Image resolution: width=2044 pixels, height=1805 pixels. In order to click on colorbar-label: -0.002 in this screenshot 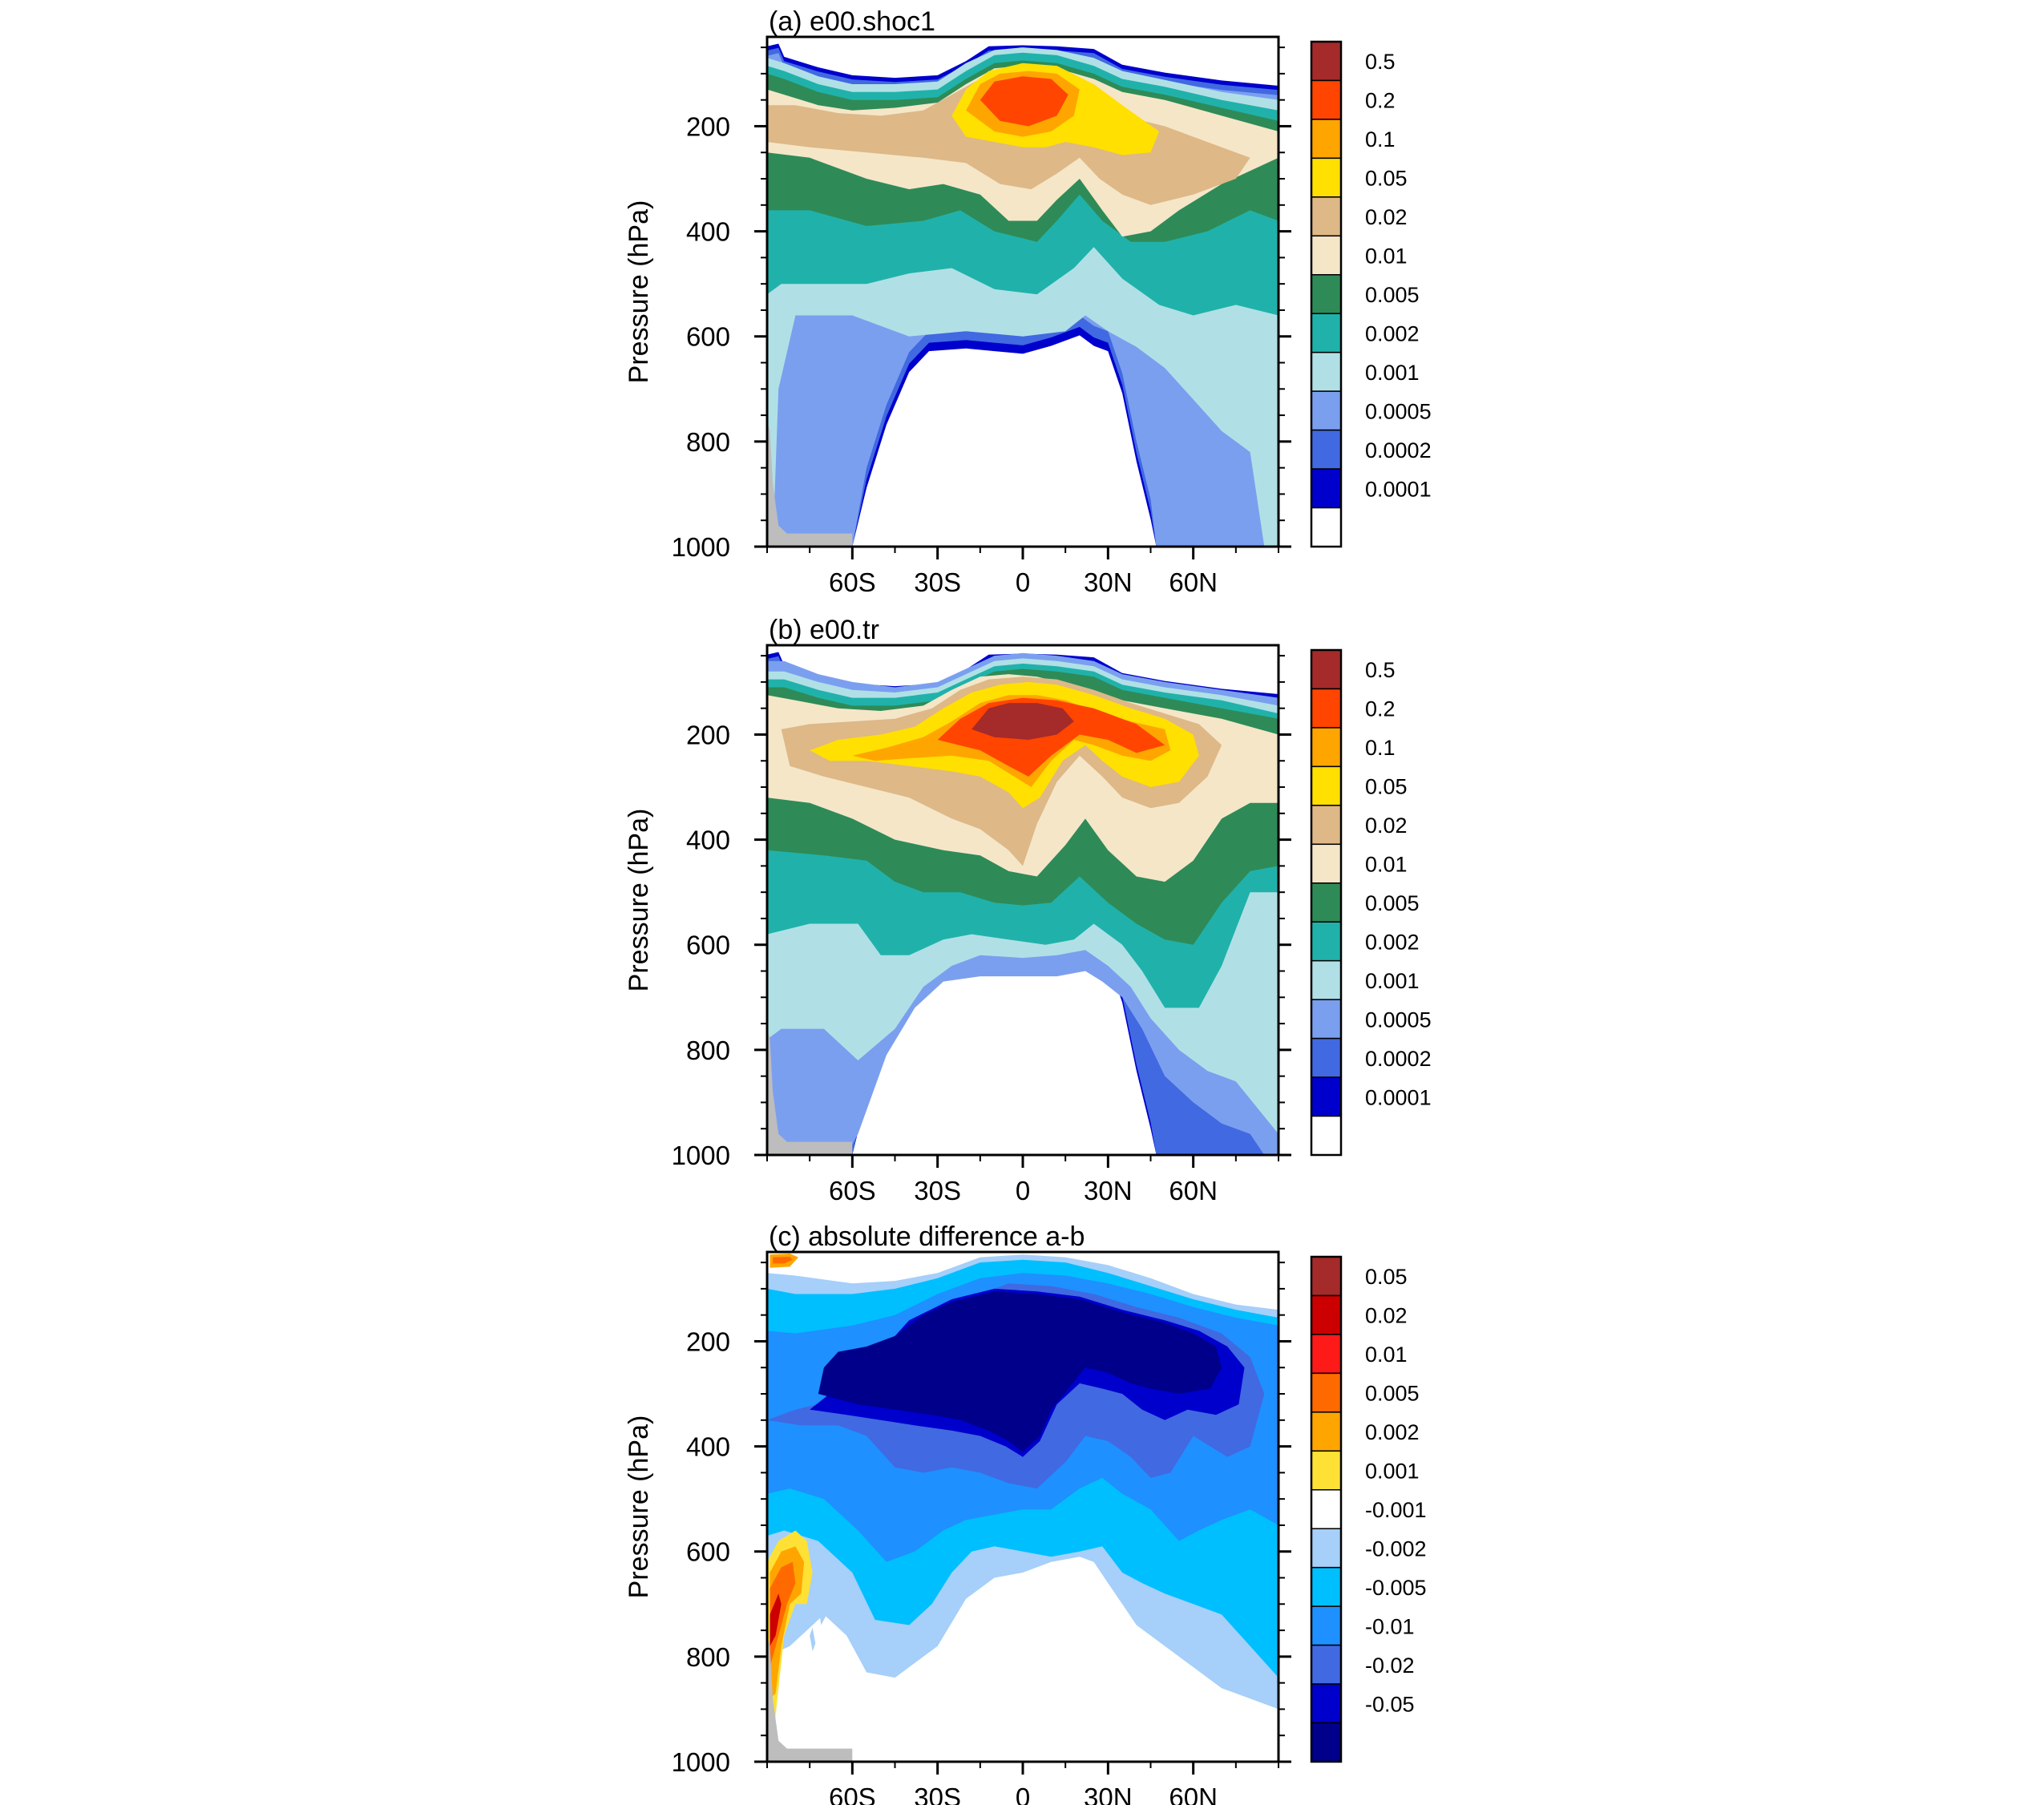, I will do `click(1396, 1549)`.